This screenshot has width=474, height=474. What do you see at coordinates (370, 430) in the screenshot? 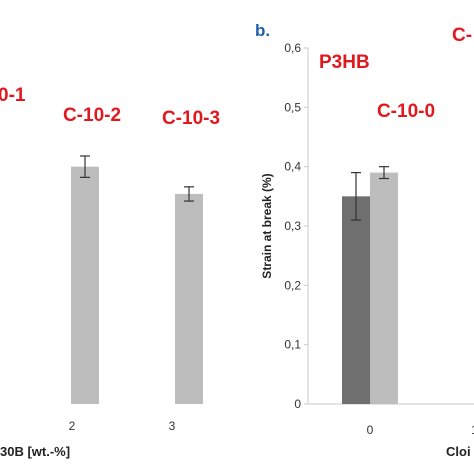
I see `x-tick-label-0: 0` at bounding box center [370, 430].